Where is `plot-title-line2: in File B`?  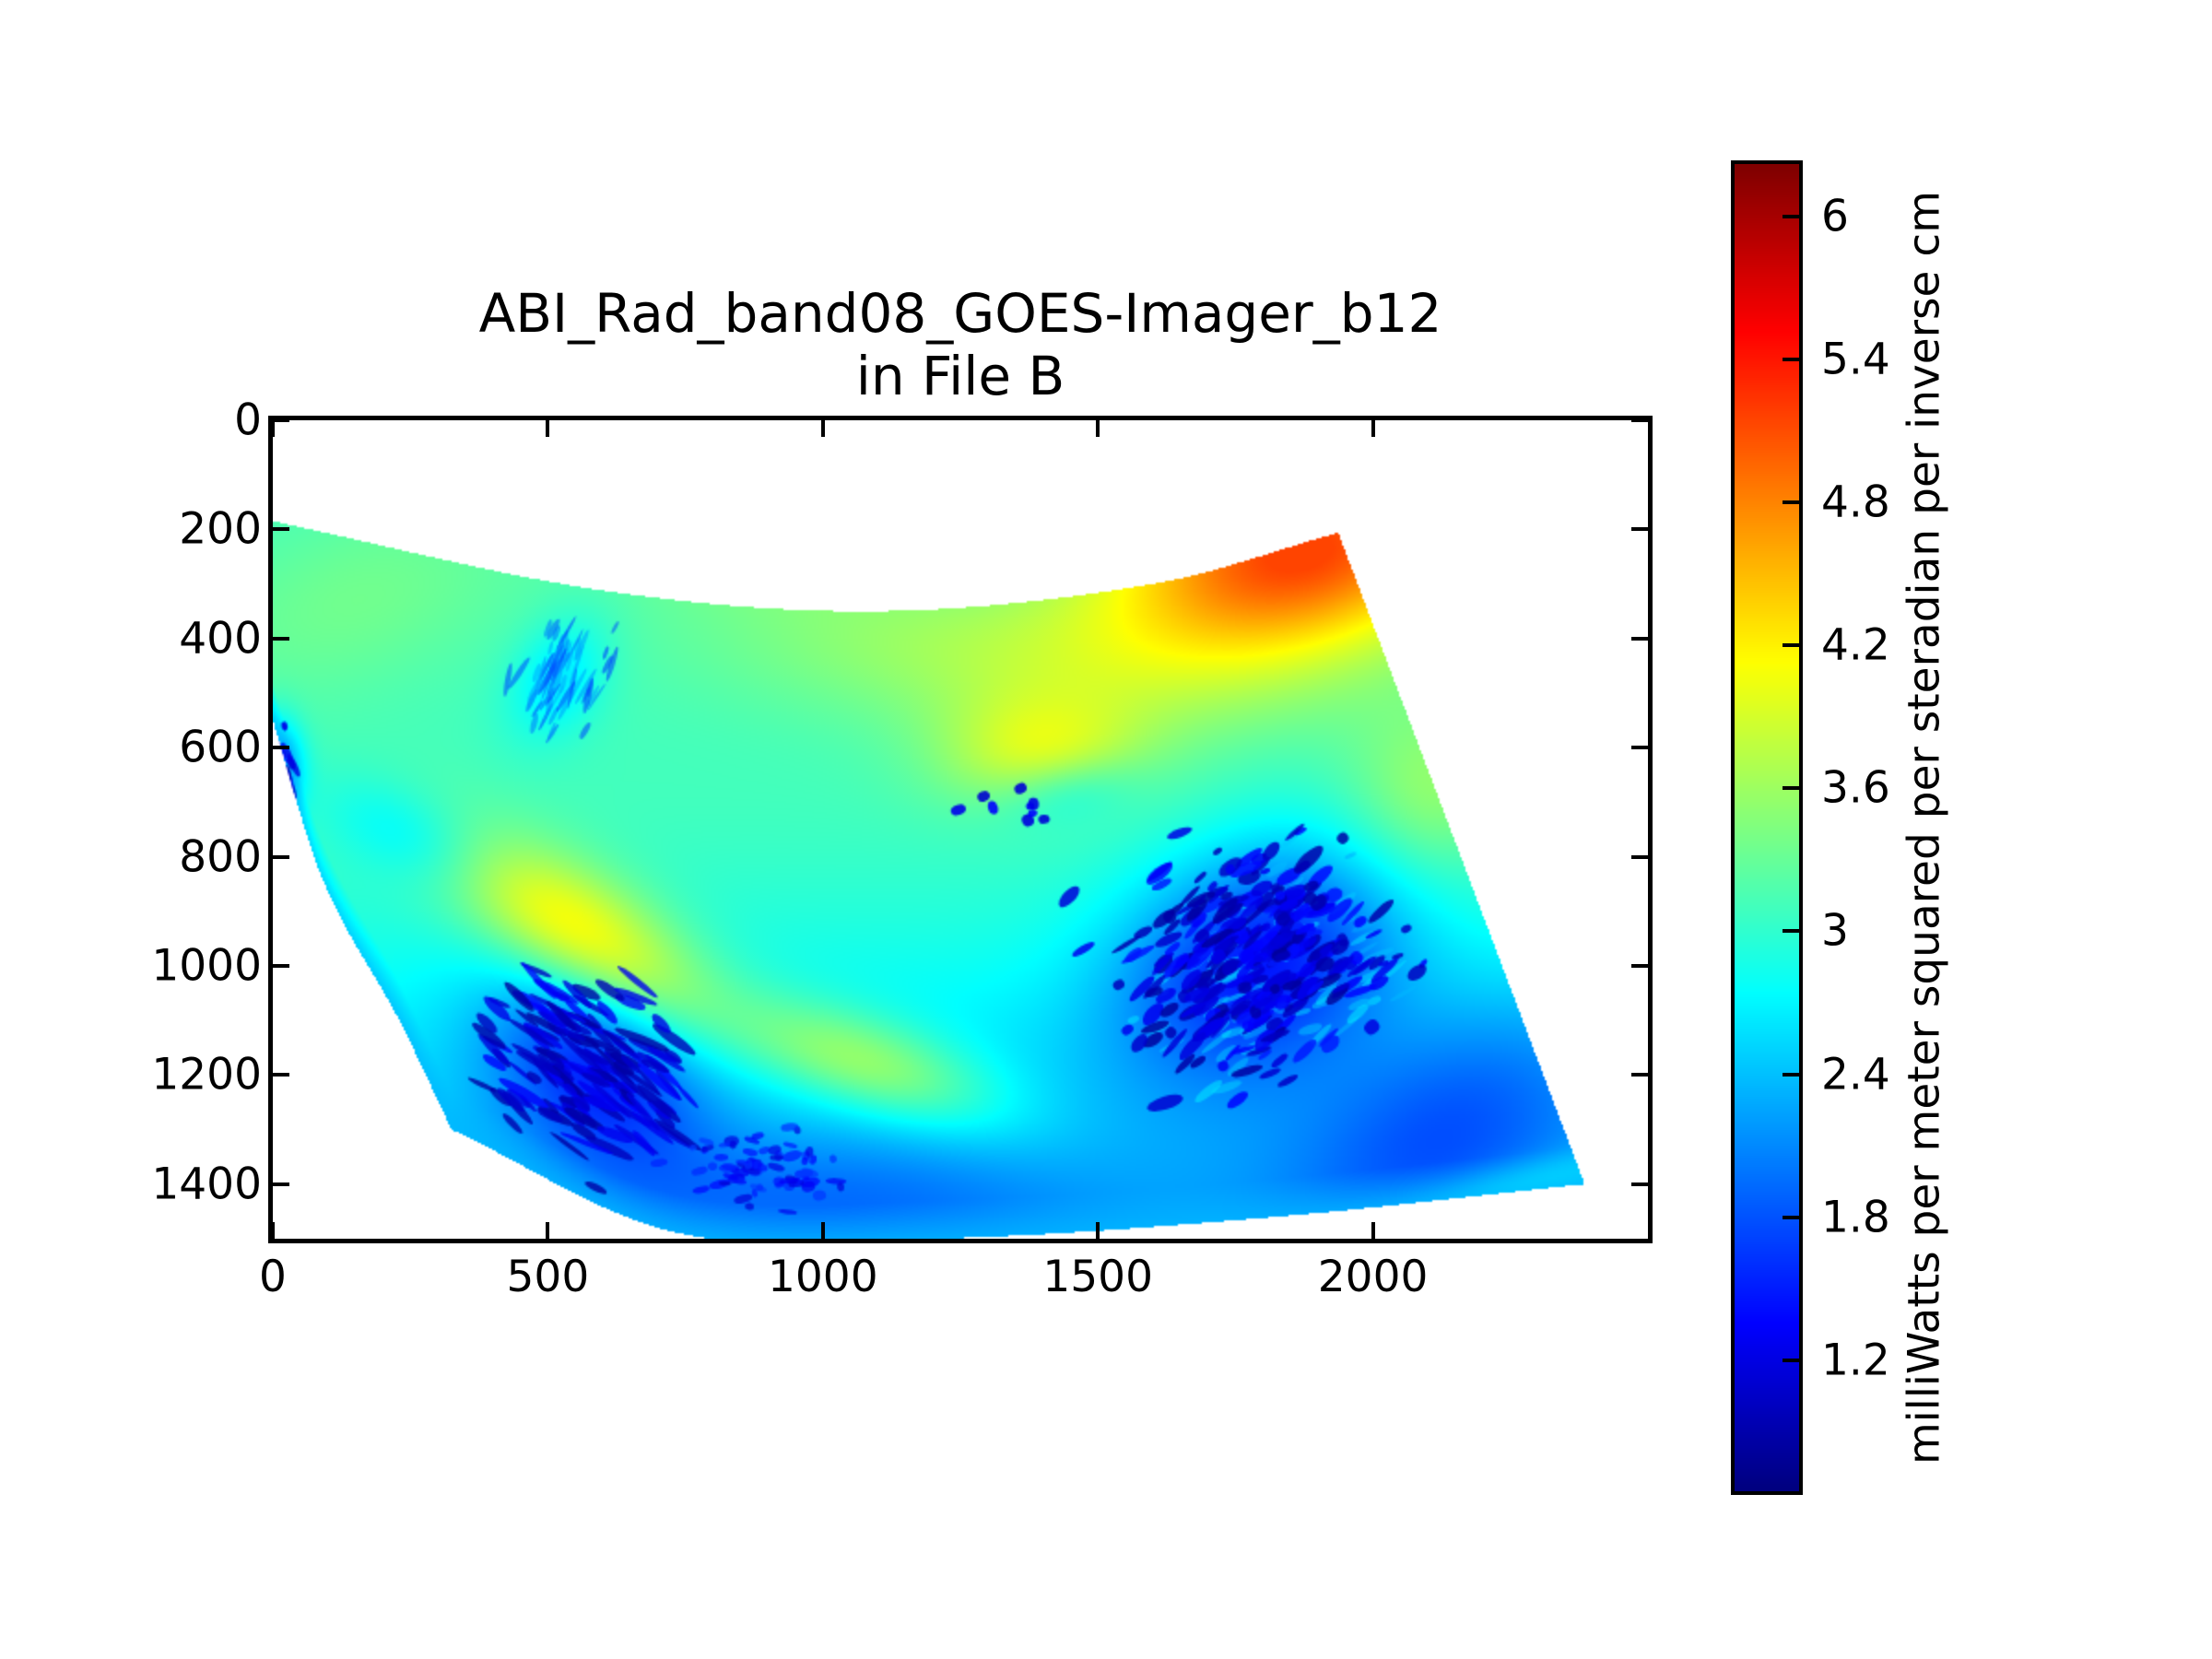
plot-title-line2: in File B is located at coordinates (960, 376).